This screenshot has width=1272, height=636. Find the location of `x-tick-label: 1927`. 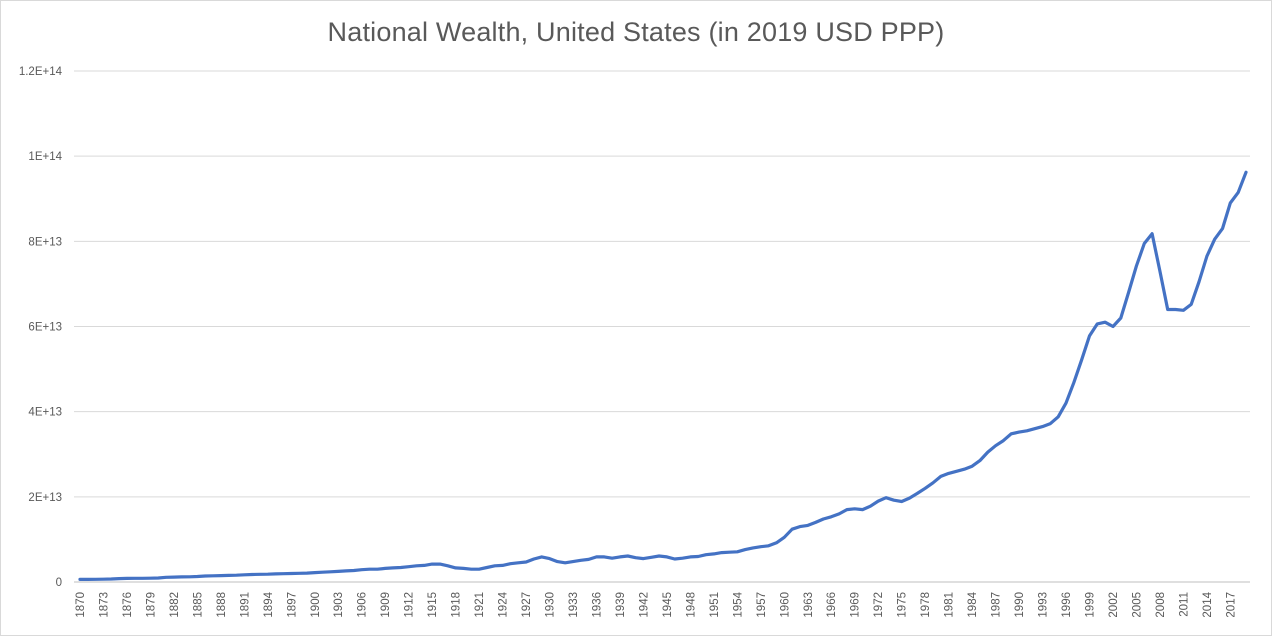

x-tick-label: 1927 is located at coordinates (527, 605).